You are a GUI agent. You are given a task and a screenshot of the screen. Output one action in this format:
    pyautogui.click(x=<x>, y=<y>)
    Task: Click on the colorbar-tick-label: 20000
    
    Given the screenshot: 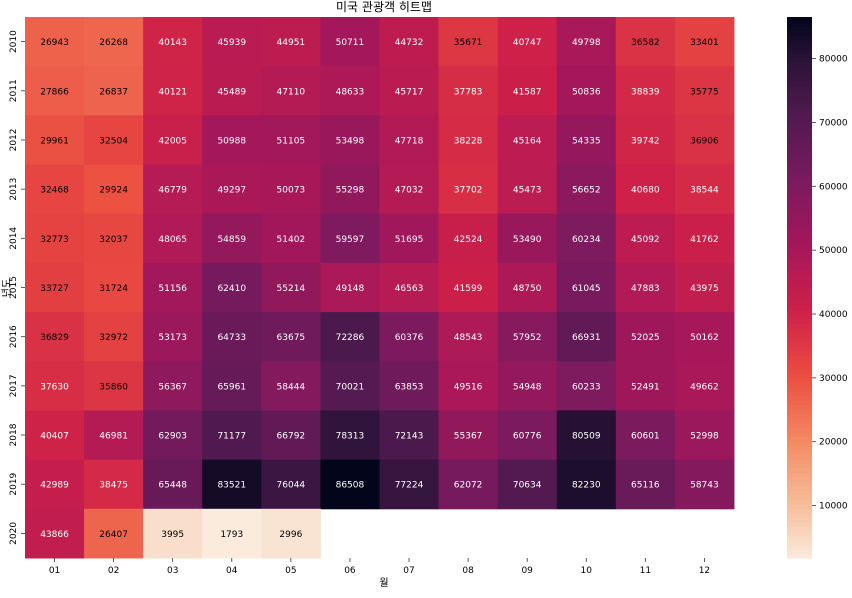 What is the action you would take?
    pyautogui.click(x=833, y=443)
    